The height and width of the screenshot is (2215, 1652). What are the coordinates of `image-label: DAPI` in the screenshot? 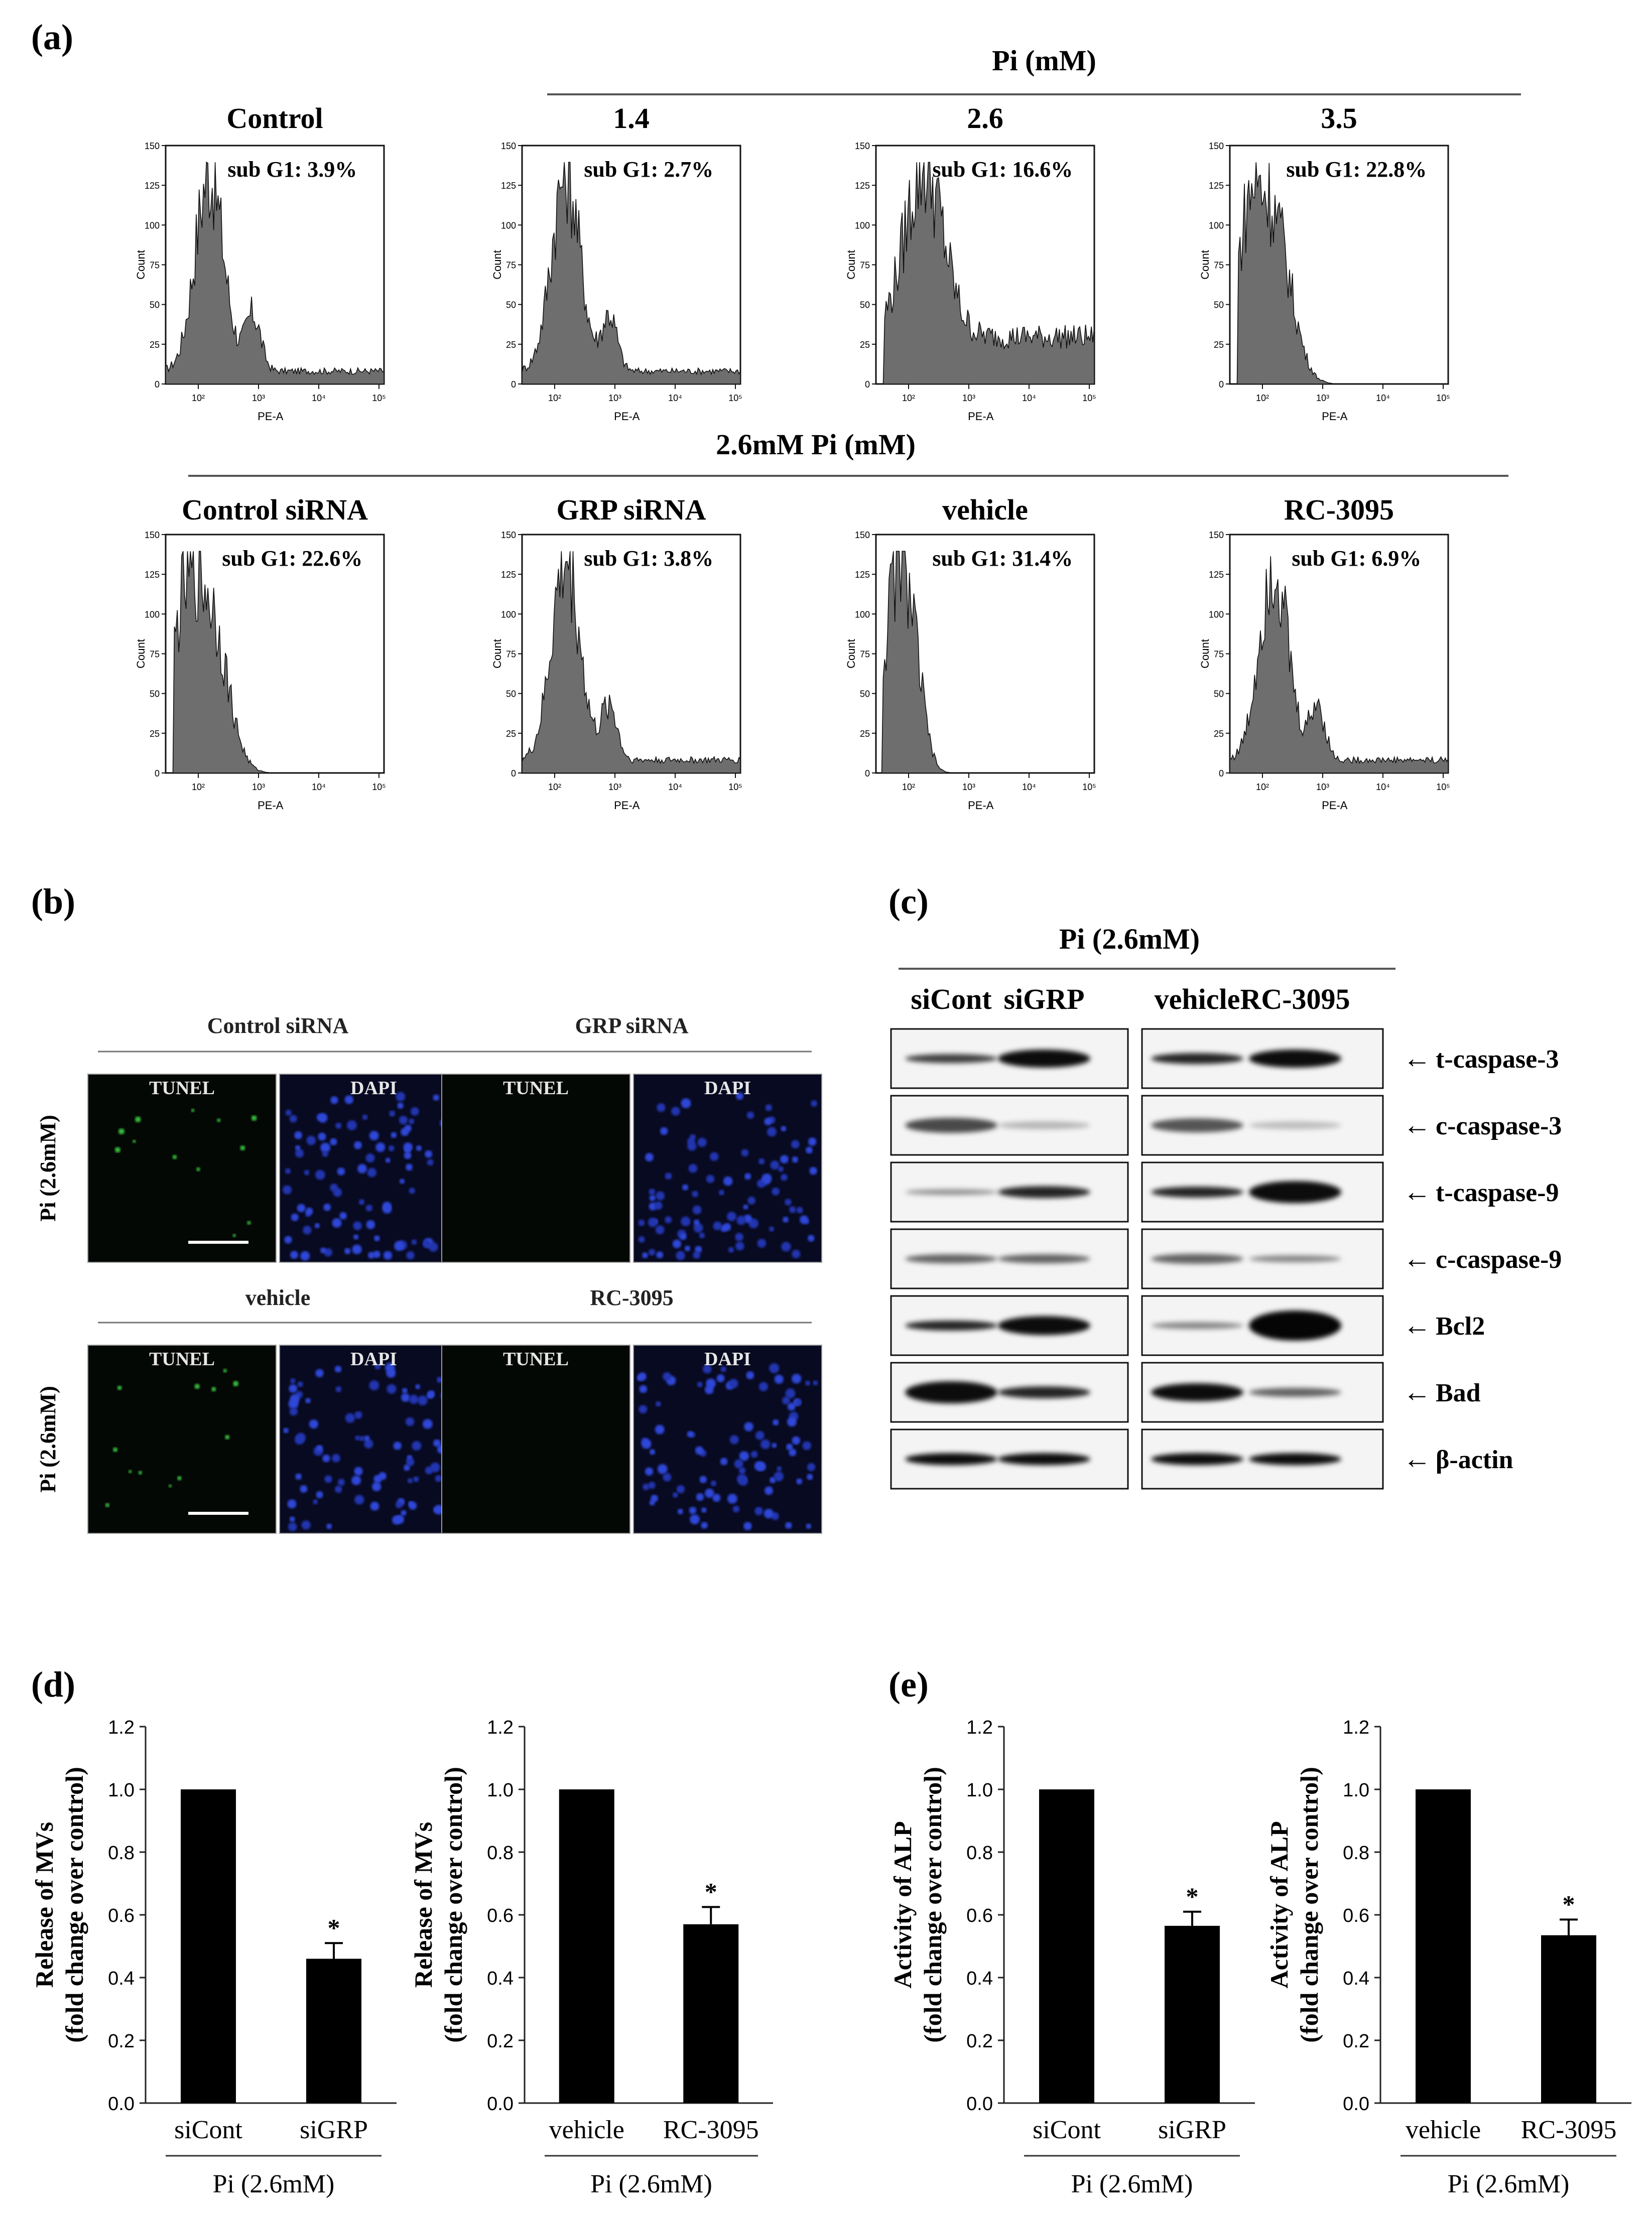 It's located at (373, 1088).